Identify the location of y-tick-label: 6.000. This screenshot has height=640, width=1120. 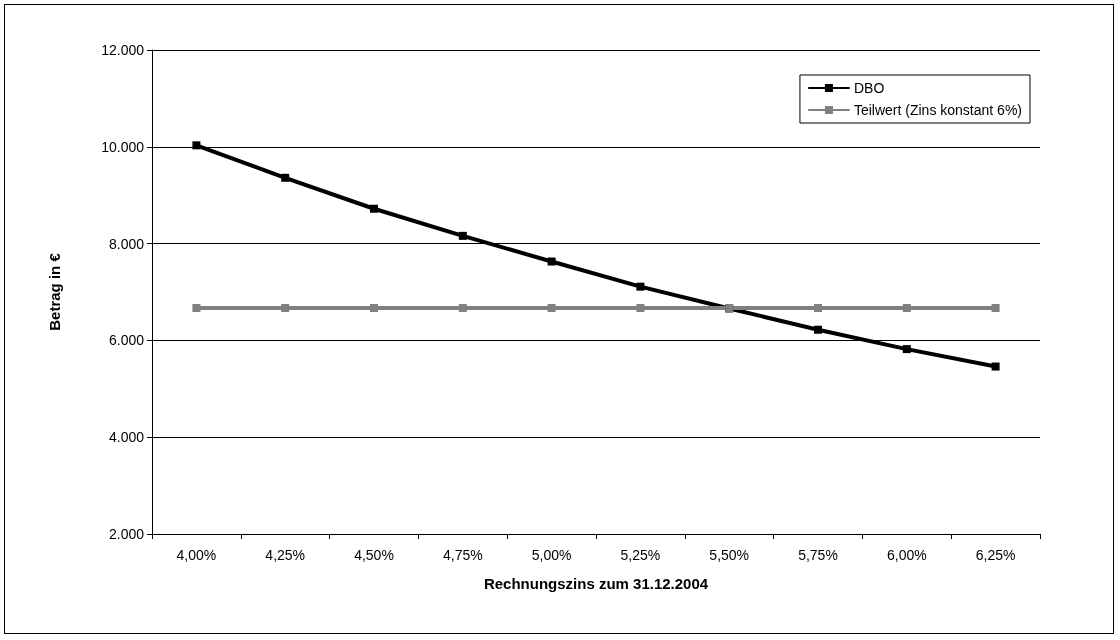
(126, 340).